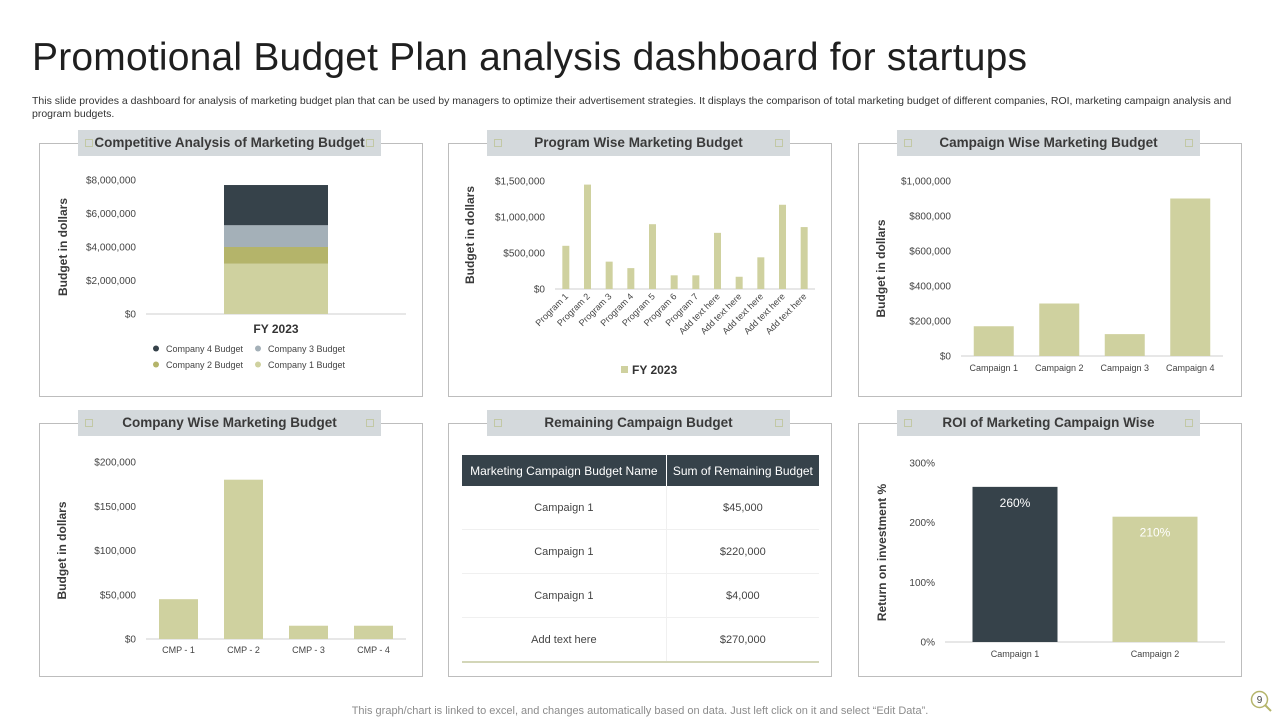 The height and width of the screenshot is (720, 1280). What do you see at coordinates (307, 349) in the screenshot?
I see `legend-label: Company 3 Budget` at bounding box center [307, 349].